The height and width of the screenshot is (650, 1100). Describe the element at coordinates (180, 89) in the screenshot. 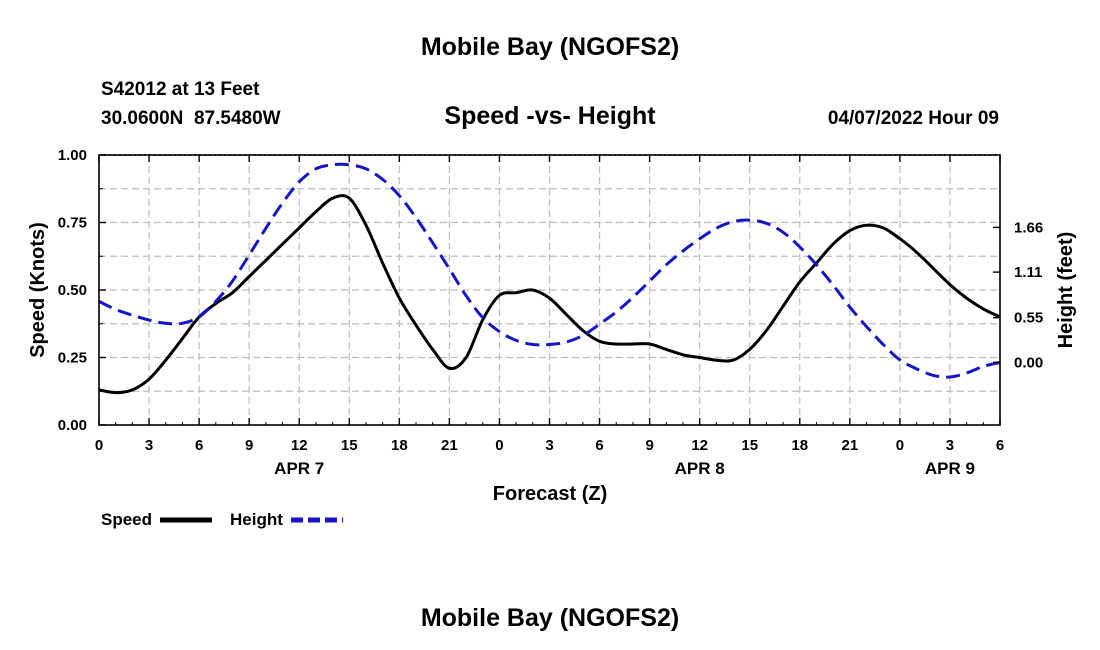

I see `station-label: S42012 at 13 Feet` at that location.